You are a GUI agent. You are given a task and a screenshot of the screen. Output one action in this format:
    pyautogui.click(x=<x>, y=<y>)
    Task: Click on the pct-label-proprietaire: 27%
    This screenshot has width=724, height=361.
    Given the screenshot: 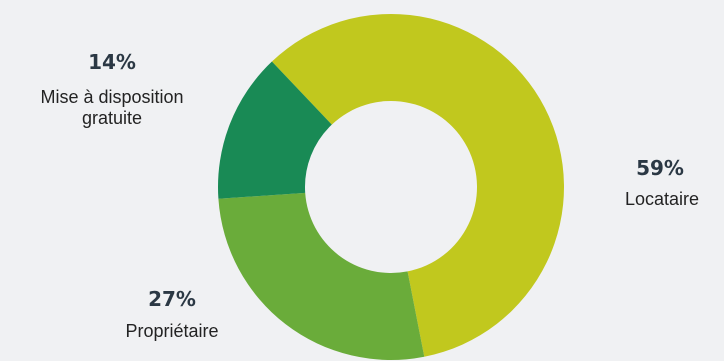 What is the action you would take?
    pyautogui.click(x=172, y=299)
    